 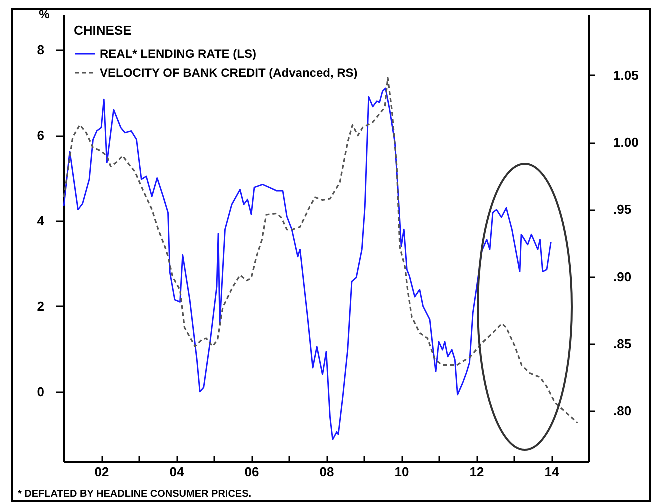 I want to click on legend-label: REAL* LENDING RATE (LS), so click(x=178, y=54).